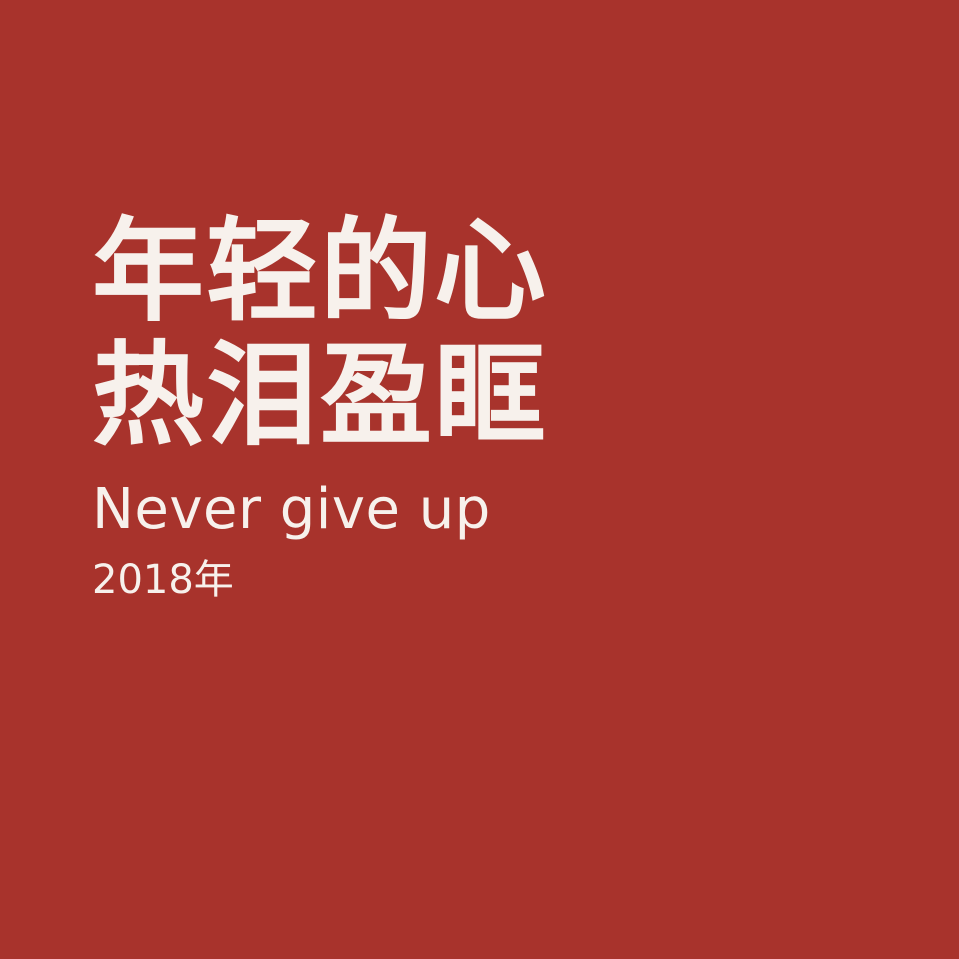 This screenshot has width=959, height=959. What do you see at coordinates (291, 509) in the screenshot?
I see `subtitle: Never give up` at bounding box center [291, 509].